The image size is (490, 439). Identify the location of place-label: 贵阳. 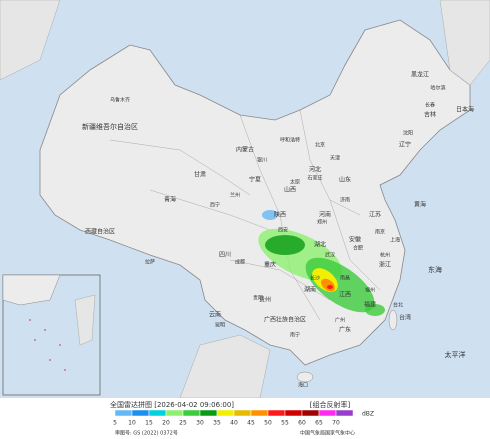
(258, 298).